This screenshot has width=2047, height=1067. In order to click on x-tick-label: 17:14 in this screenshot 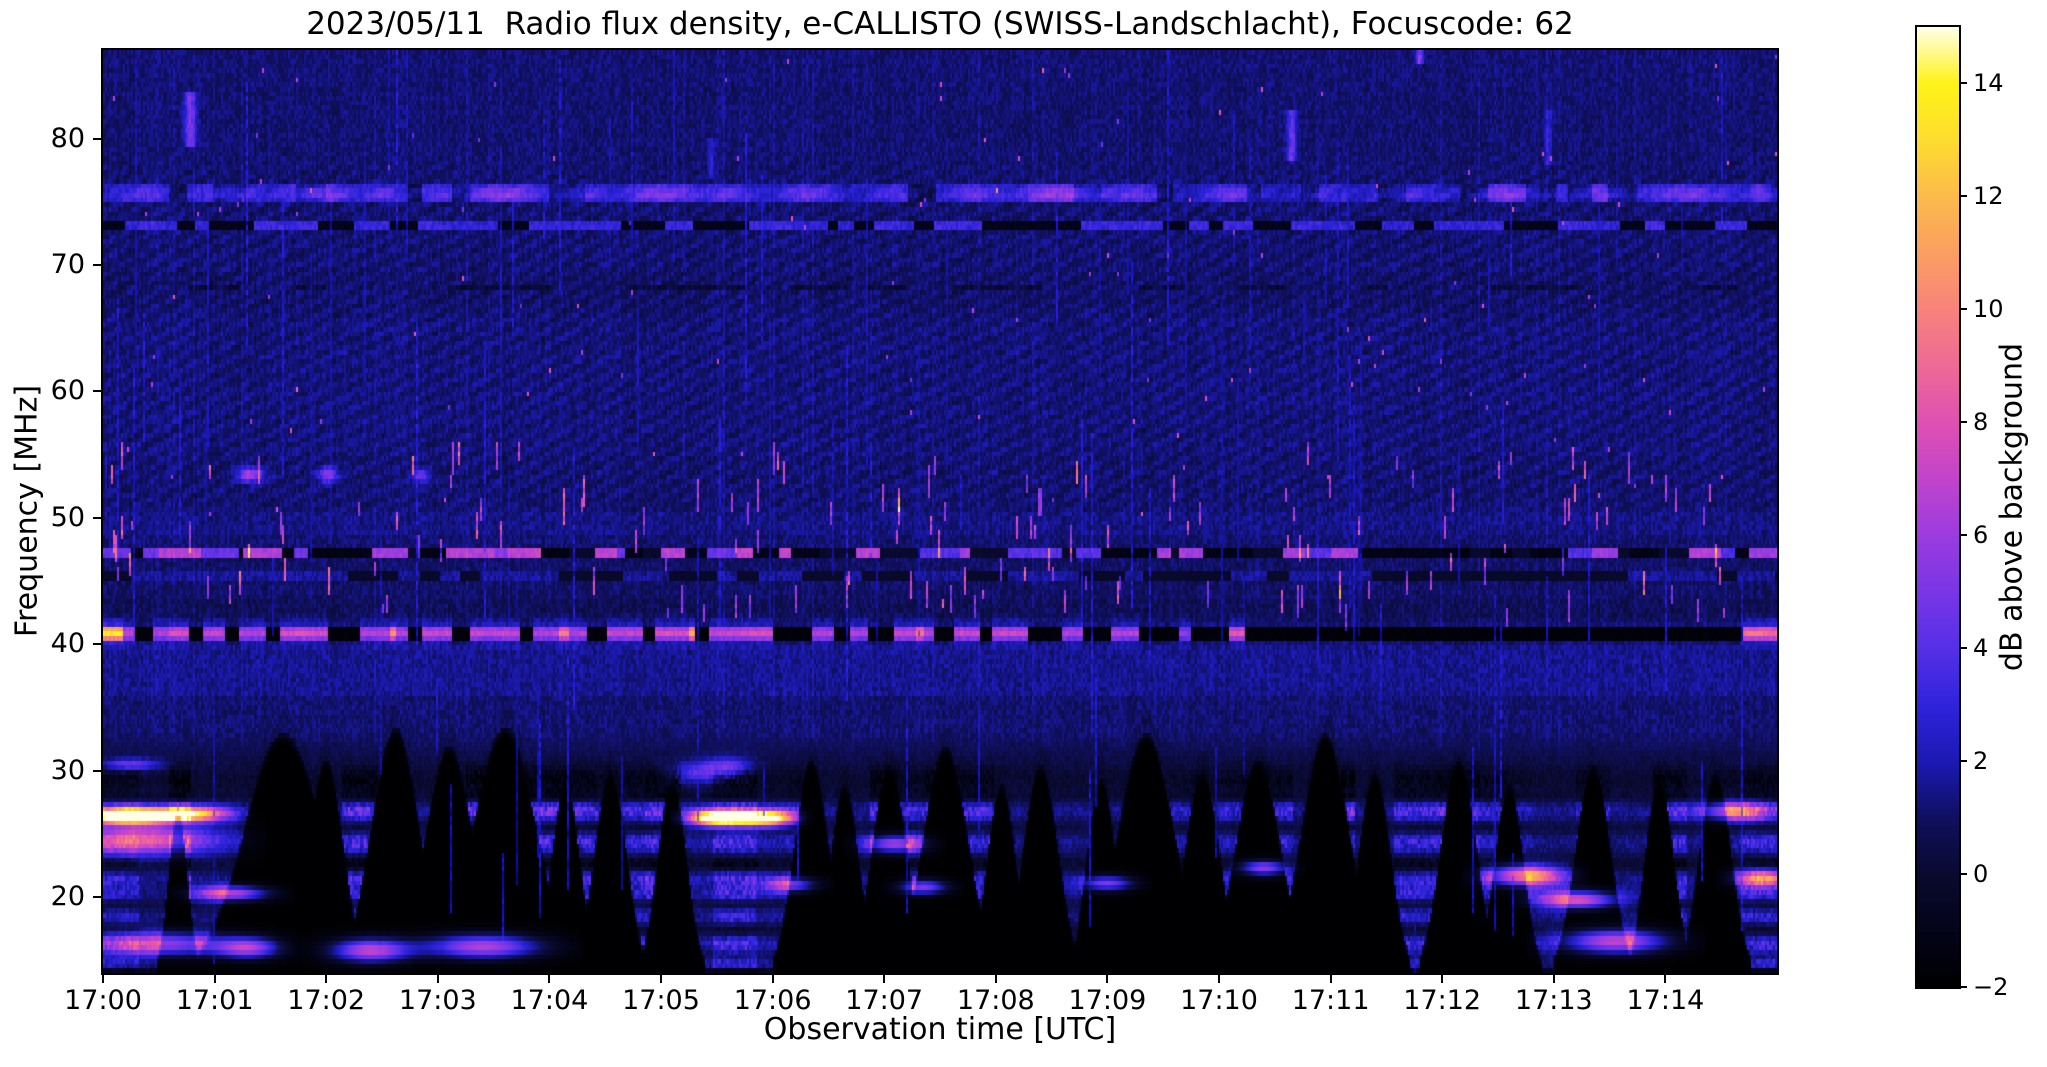, I will do `click(1665, 1000)`.